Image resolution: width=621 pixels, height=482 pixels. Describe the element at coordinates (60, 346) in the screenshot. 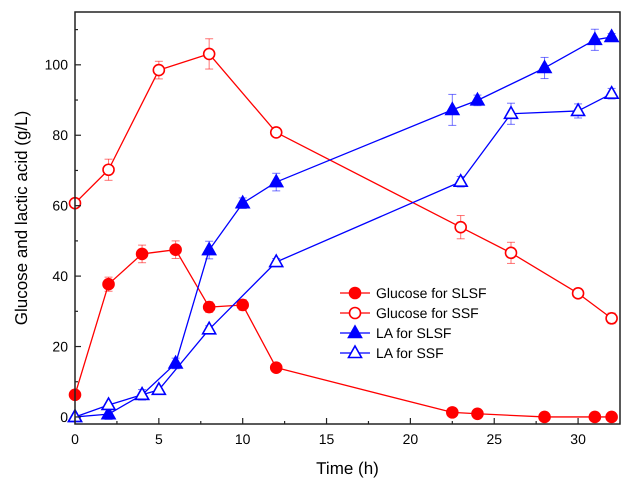

I see `y-tick-label: 20` at that location.